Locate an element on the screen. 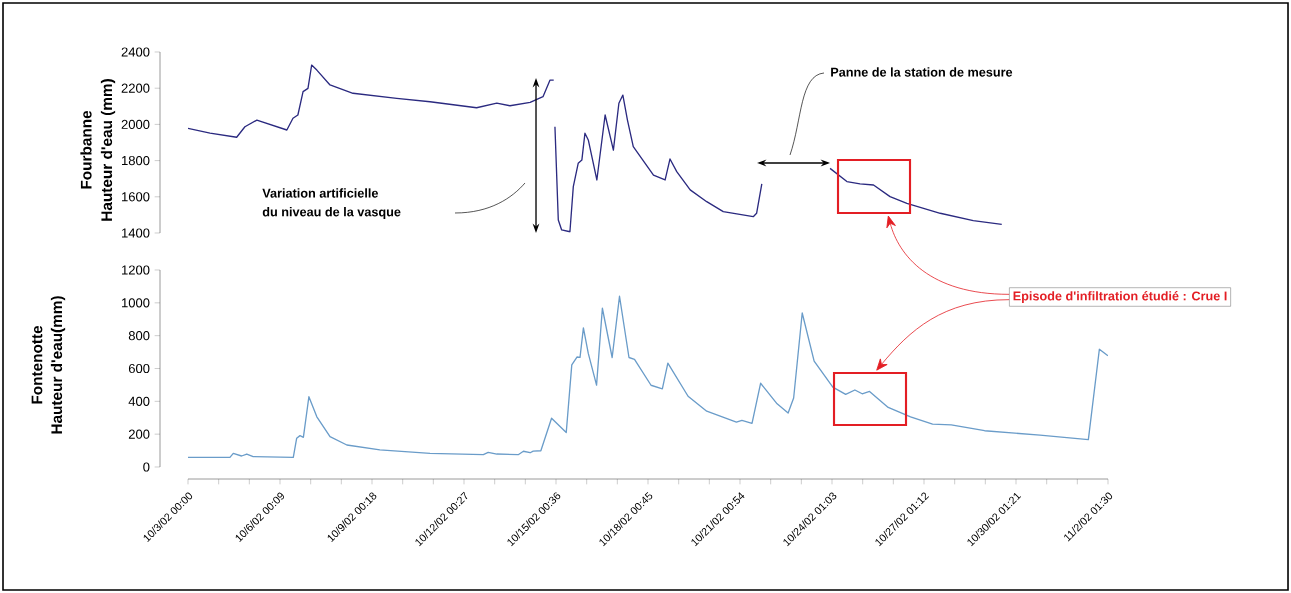  y-tick-label: 1400 is located at coordinates (136, 233).